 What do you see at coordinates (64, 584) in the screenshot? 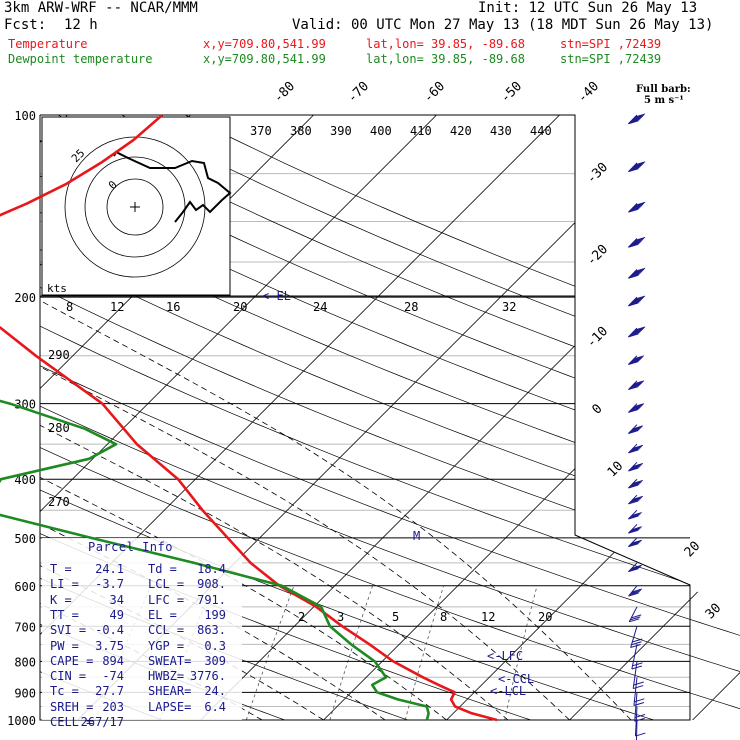
I see `parcel-info-cell: LI =` at bounding box center [64, 584].